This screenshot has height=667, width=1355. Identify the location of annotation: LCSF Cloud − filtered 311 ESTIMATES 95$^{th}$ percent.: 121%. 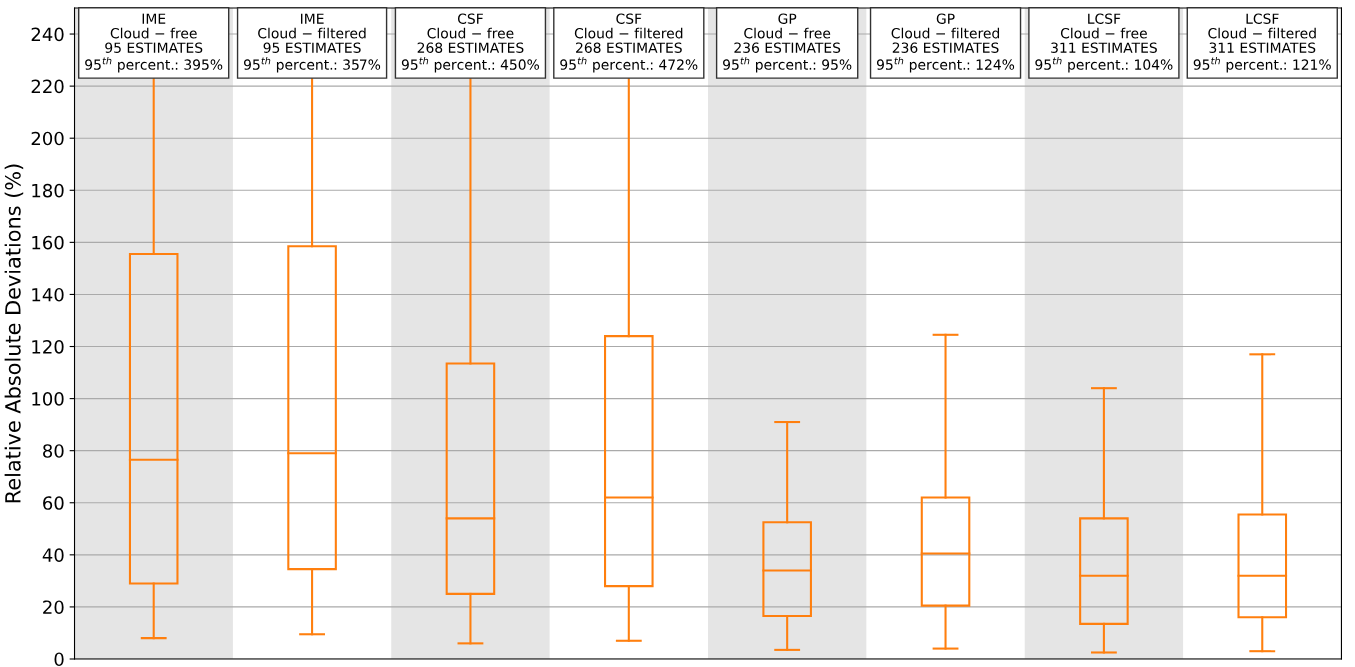
(1262, 43).